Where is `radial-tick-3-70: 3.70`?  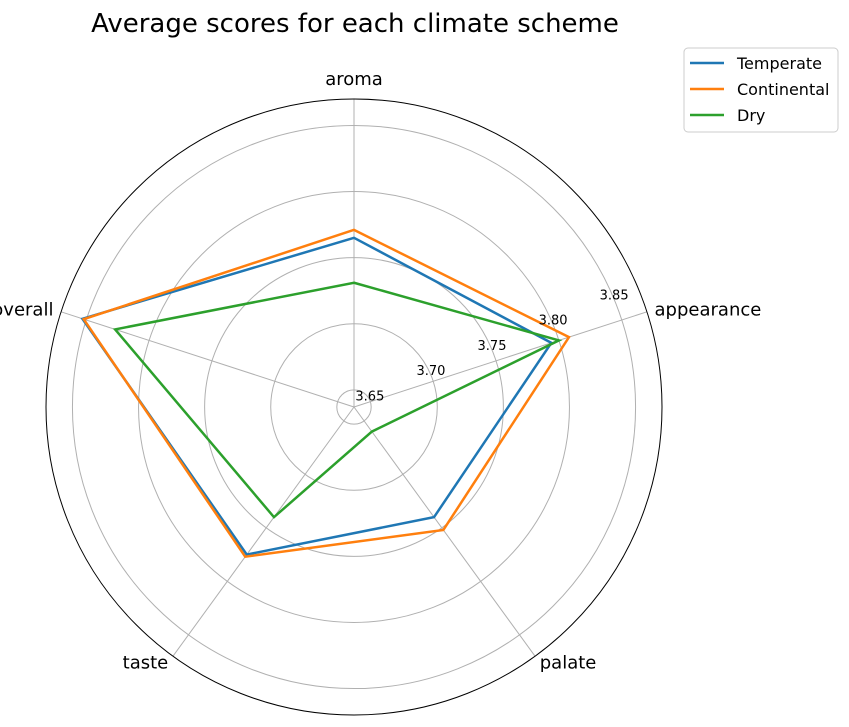
radial-tick-3-70: 3.70 is located at coordinates (430, 371).